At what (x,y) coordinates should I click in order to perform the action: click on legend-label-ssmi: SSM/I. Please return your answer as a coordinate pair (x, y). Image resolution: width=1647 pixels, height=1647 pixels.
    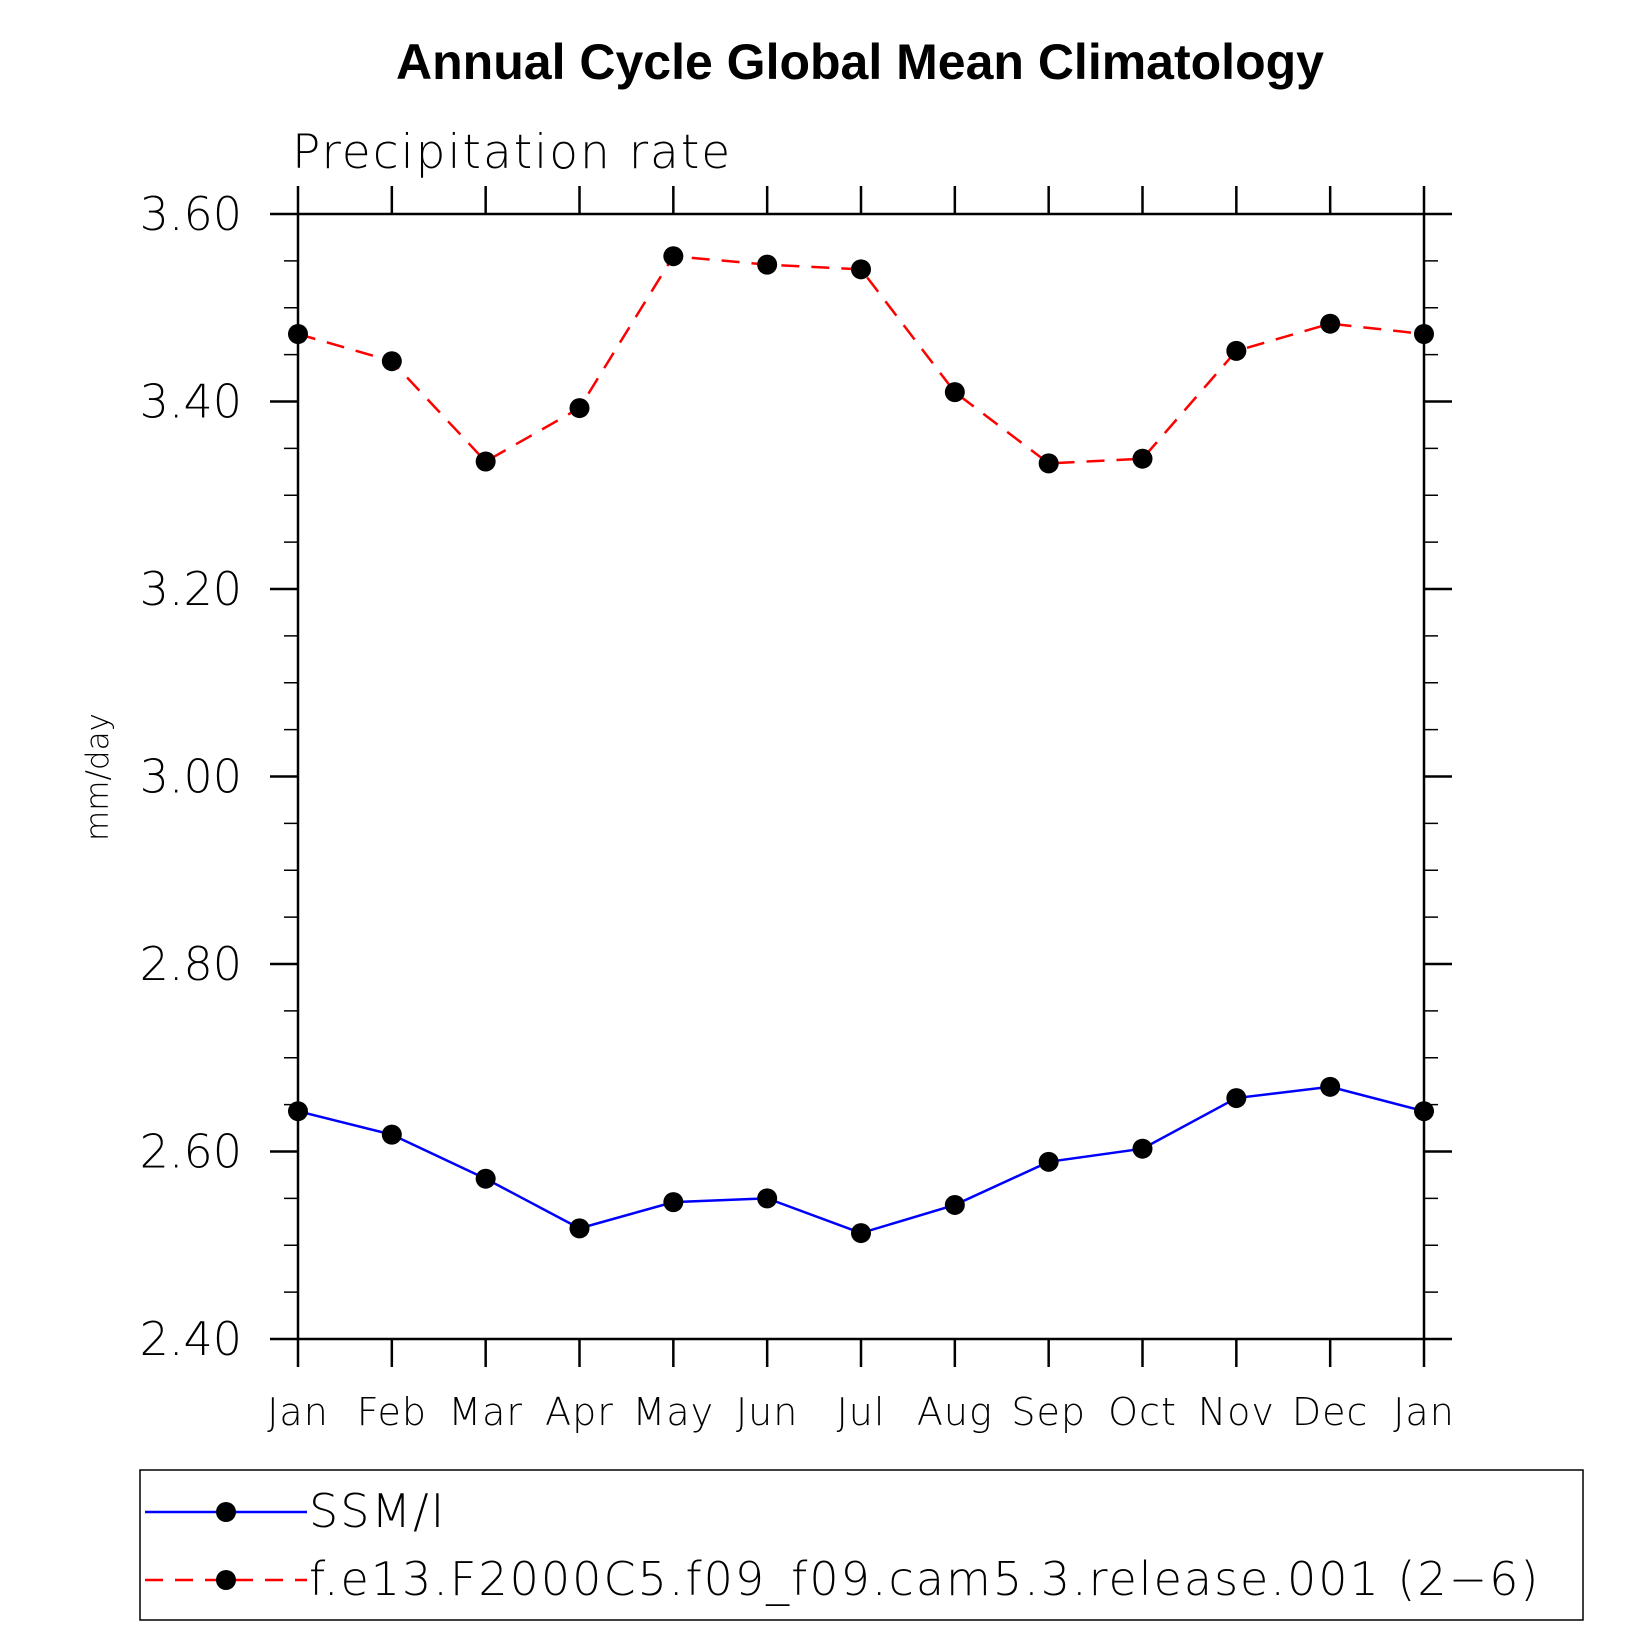
    Looking at the image, I should click on (377, 1511).